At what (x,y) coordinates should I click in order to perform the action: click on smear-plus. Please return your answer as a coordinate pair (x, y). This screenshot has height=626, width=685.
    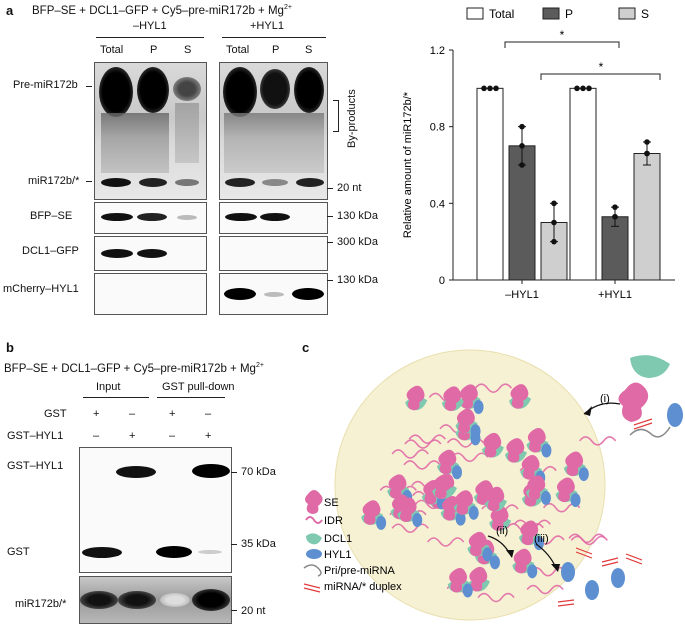
    Looking at the image, I should click on (274, 143).